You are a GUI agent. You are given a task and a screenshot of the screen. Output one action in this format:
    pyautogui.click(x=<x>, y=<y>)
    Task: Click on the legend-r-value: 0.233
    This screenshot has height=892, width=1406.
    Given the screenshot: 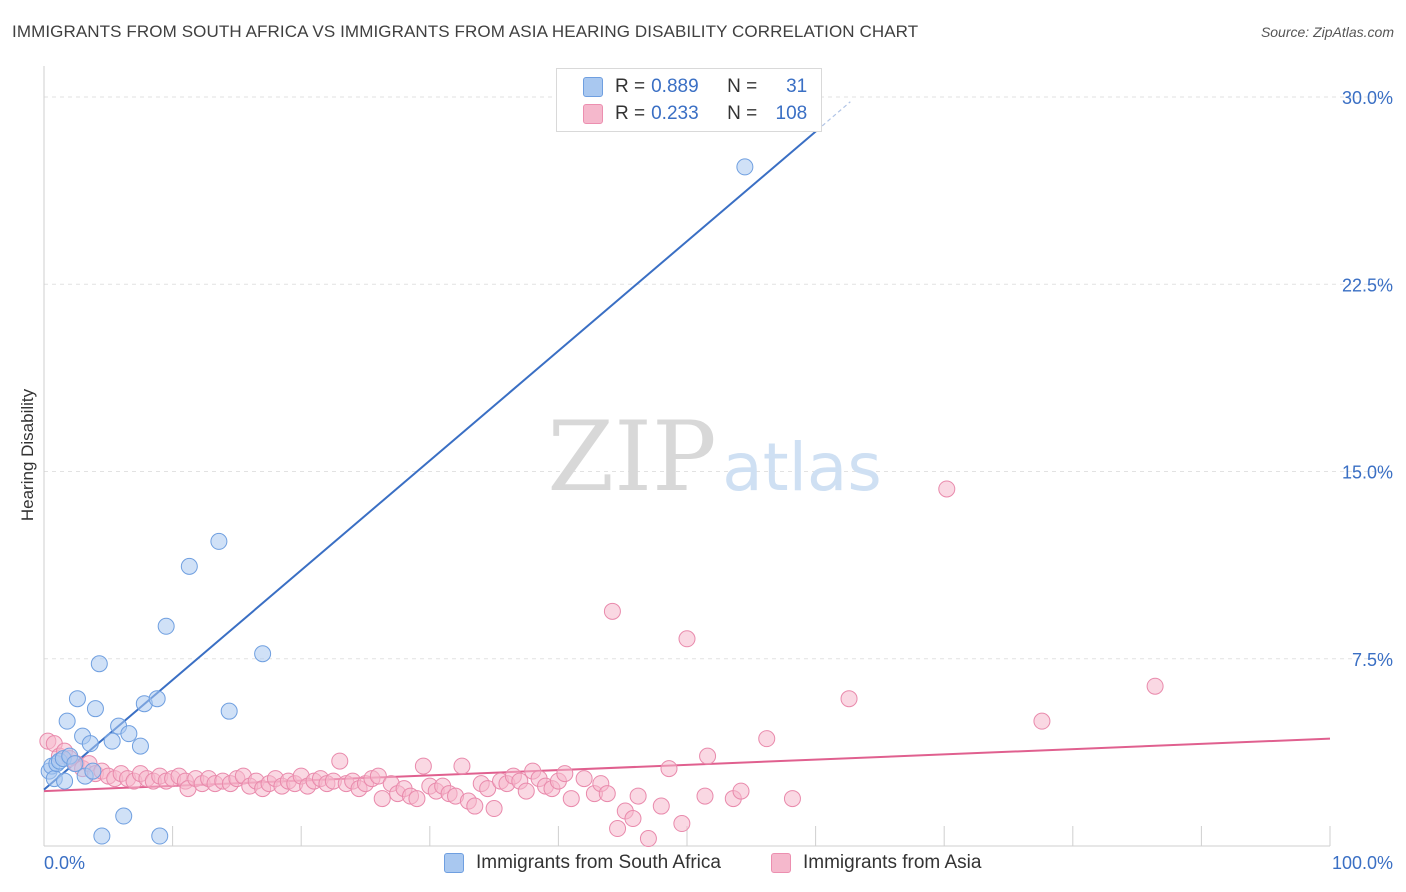 What is the action you would take?
    pyautogui.click(x=675, y=113)
    